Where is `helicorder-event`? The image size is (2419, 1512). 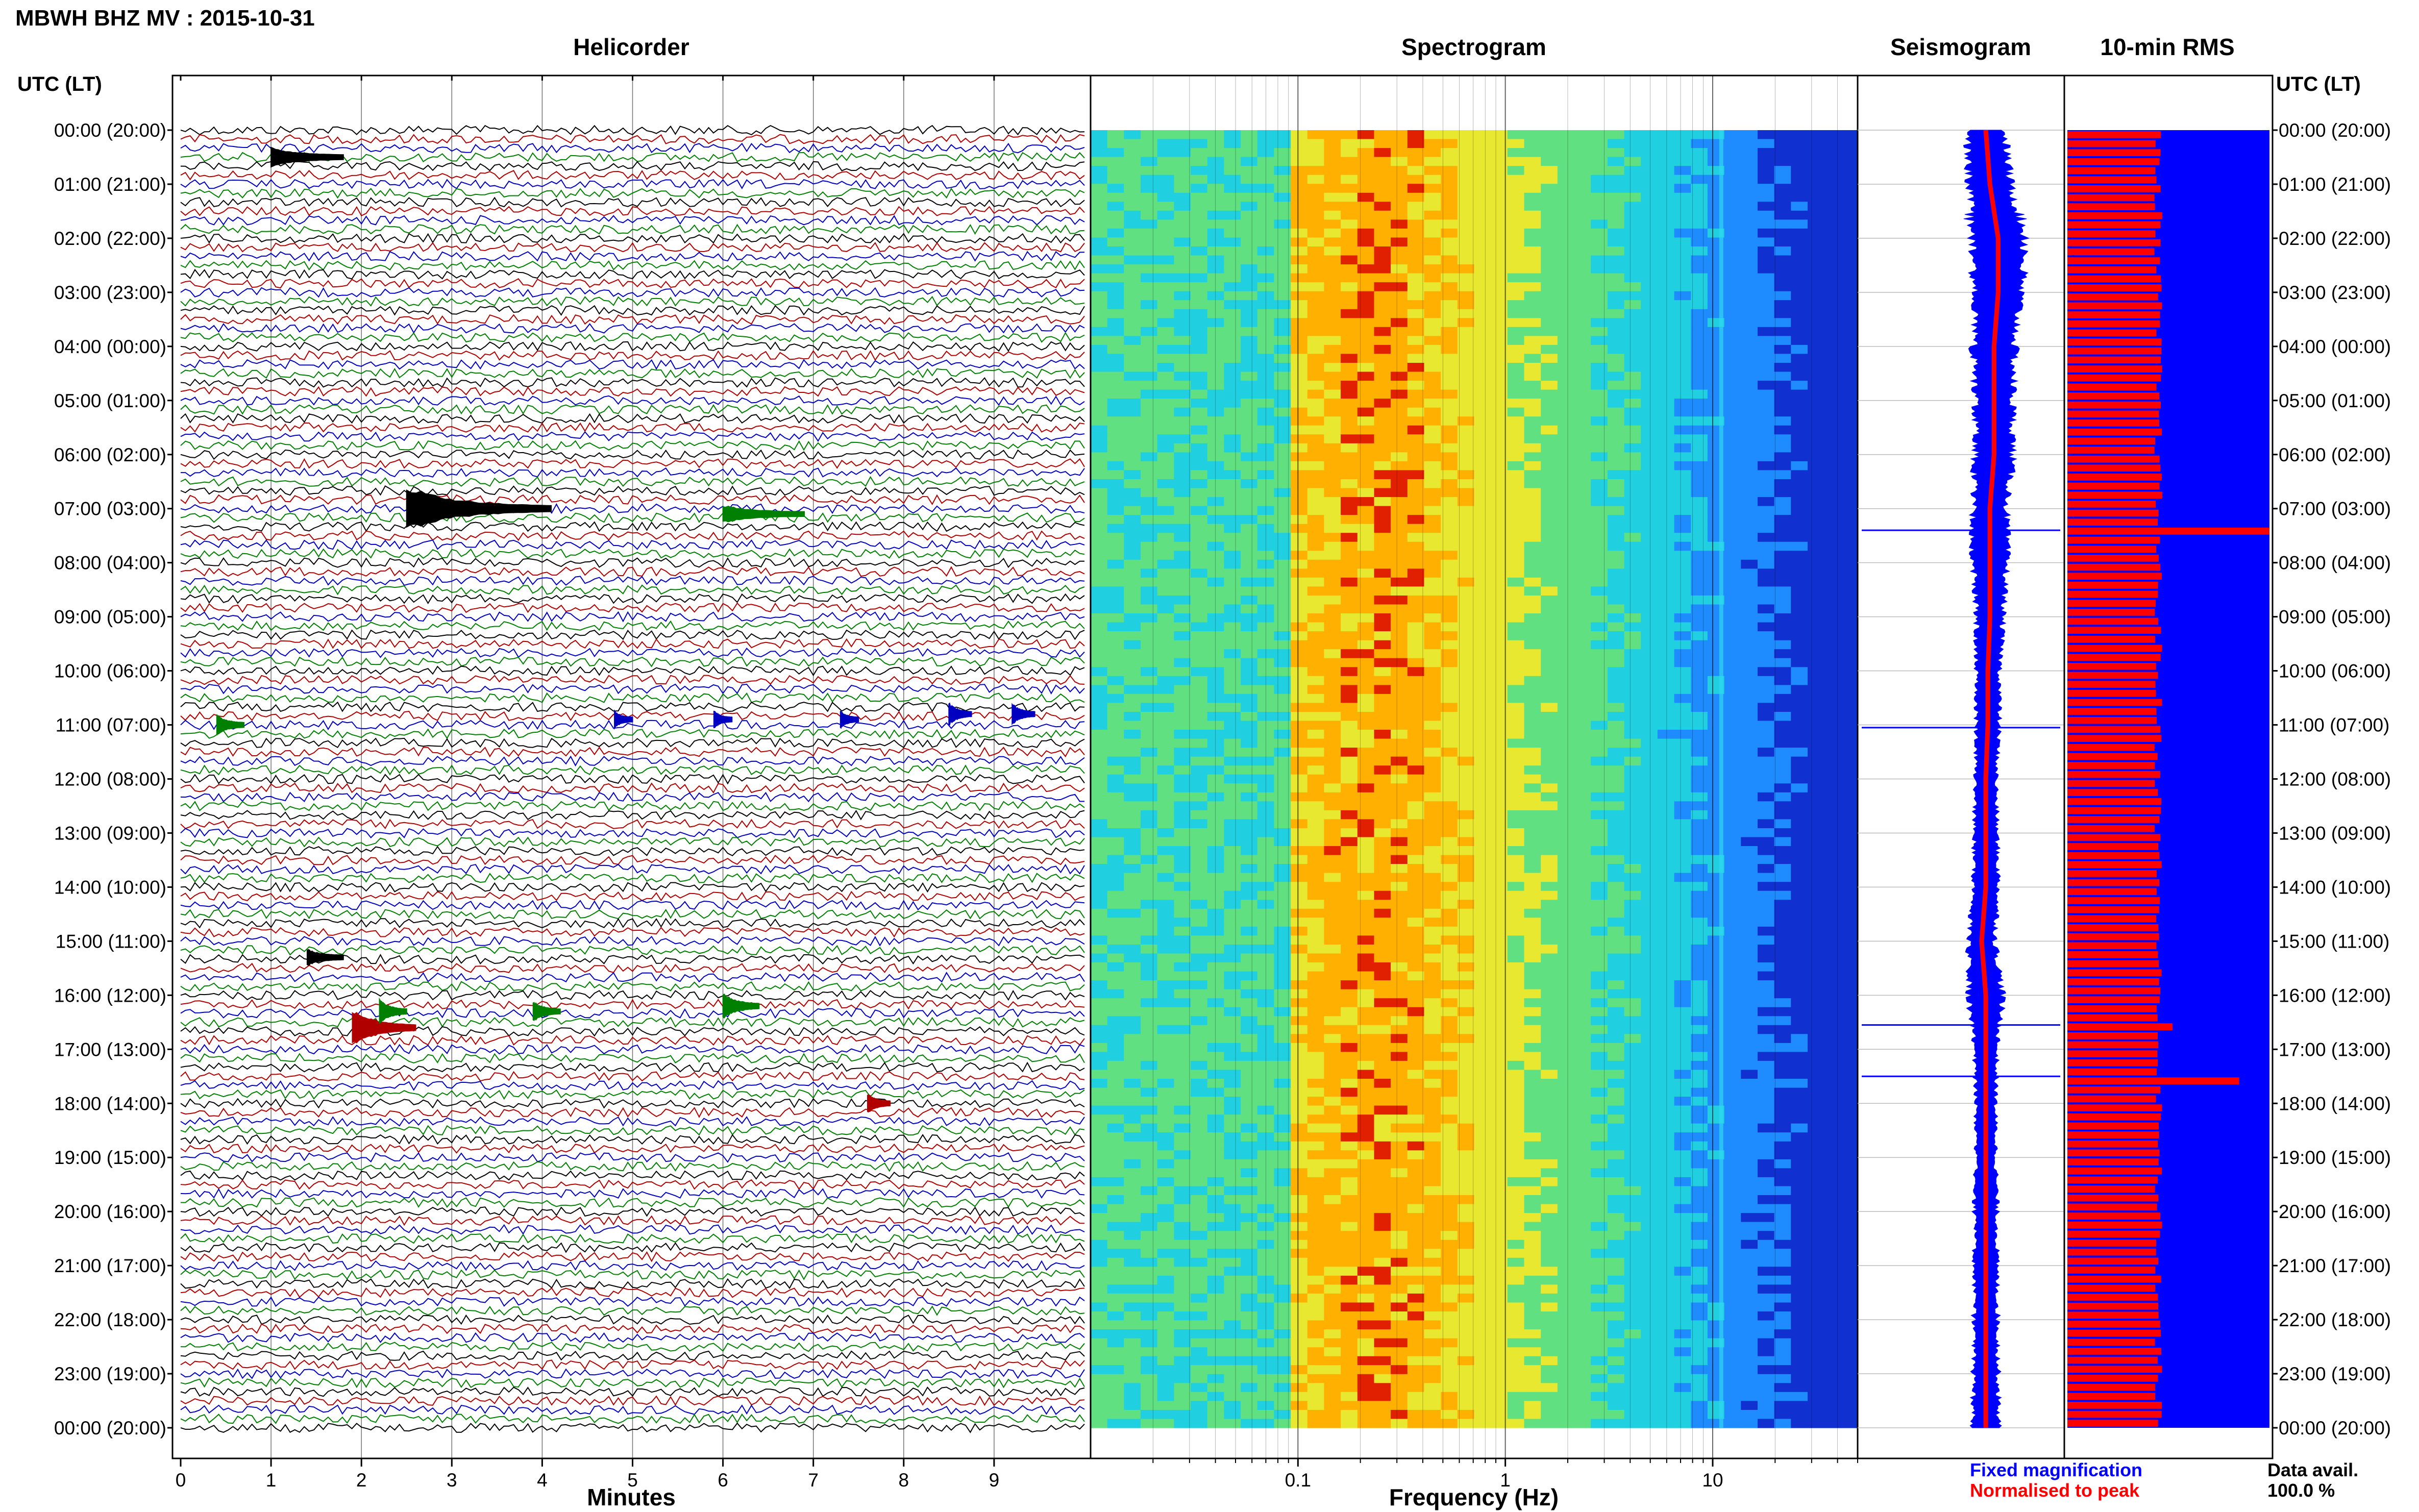
helicorder-event is located at coordinates (723, 719).